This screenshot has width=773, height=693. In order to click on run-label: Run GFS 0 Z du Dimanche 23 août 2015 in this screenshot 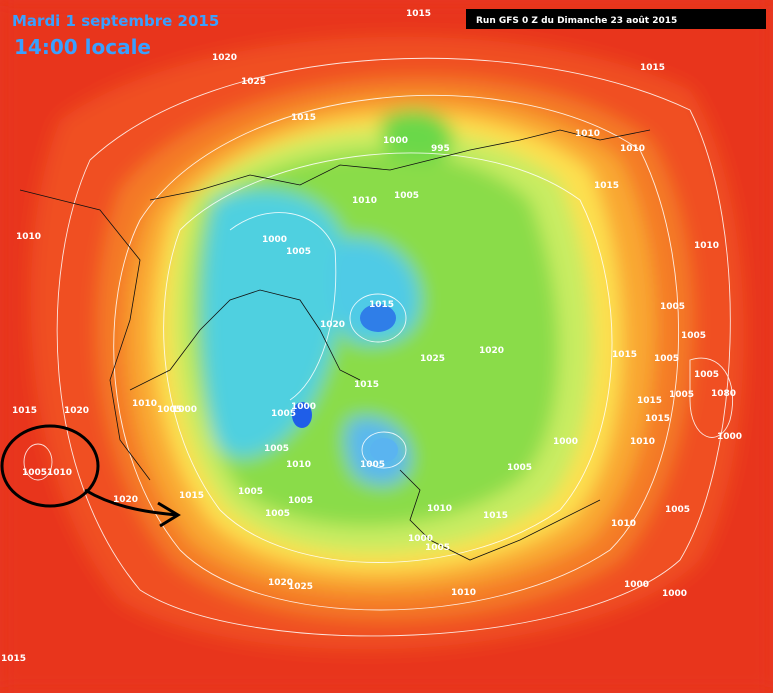, I will do `click(576, 21)`.